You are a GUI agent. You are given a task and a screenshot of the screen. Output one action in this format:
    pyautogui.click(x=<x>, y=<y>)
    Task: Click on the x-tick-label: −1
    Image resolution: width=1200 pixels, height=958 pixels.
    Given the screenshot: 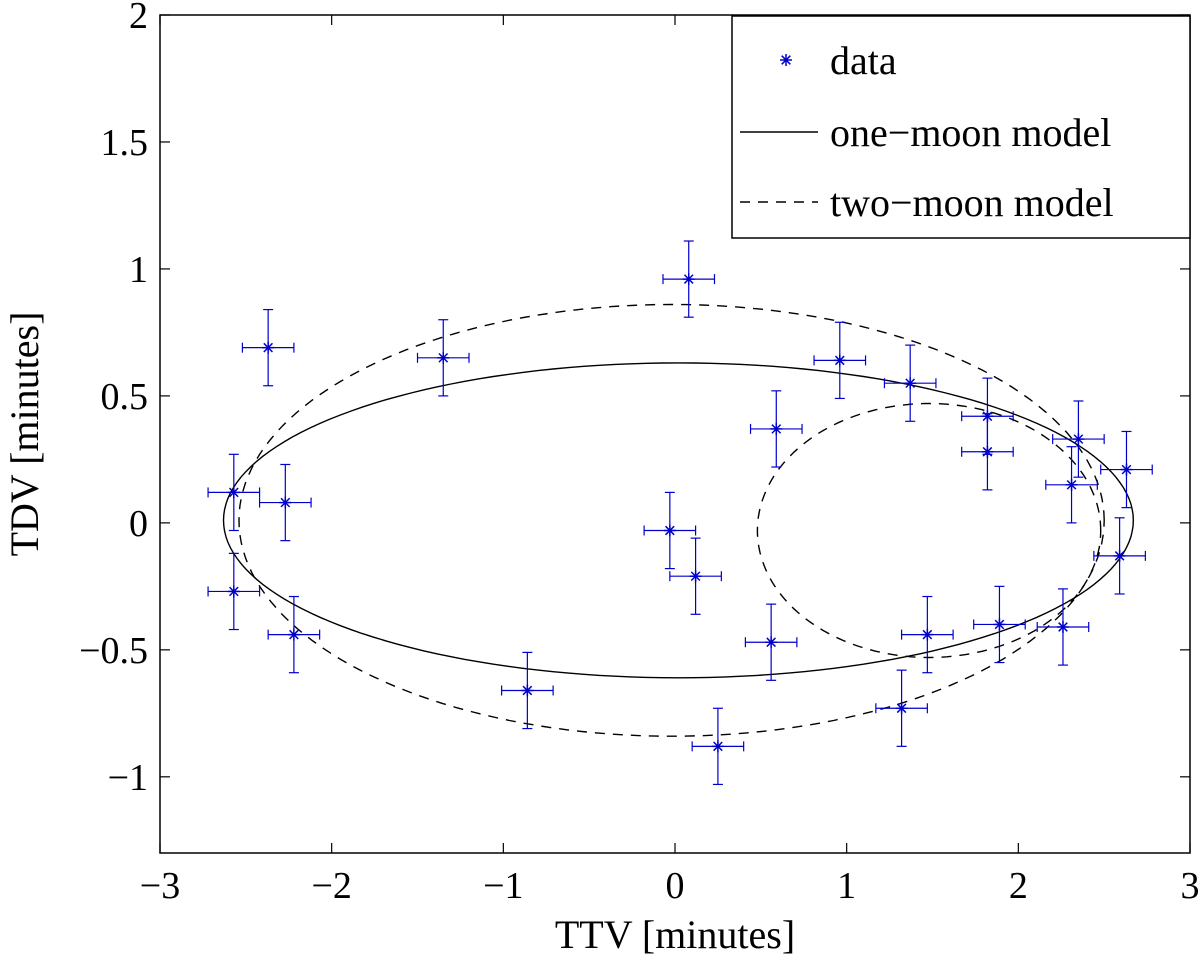 What is the action you would take?
    pyautogui.click(x=503, y=886)
    